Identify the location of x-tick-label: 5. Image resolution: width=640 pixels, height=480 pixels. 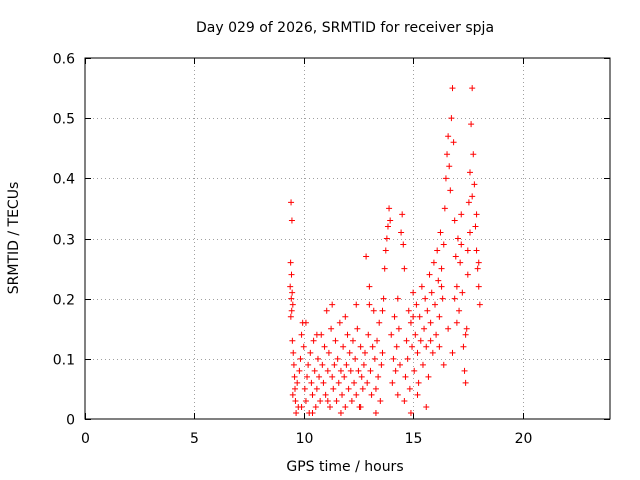
(194, 439).